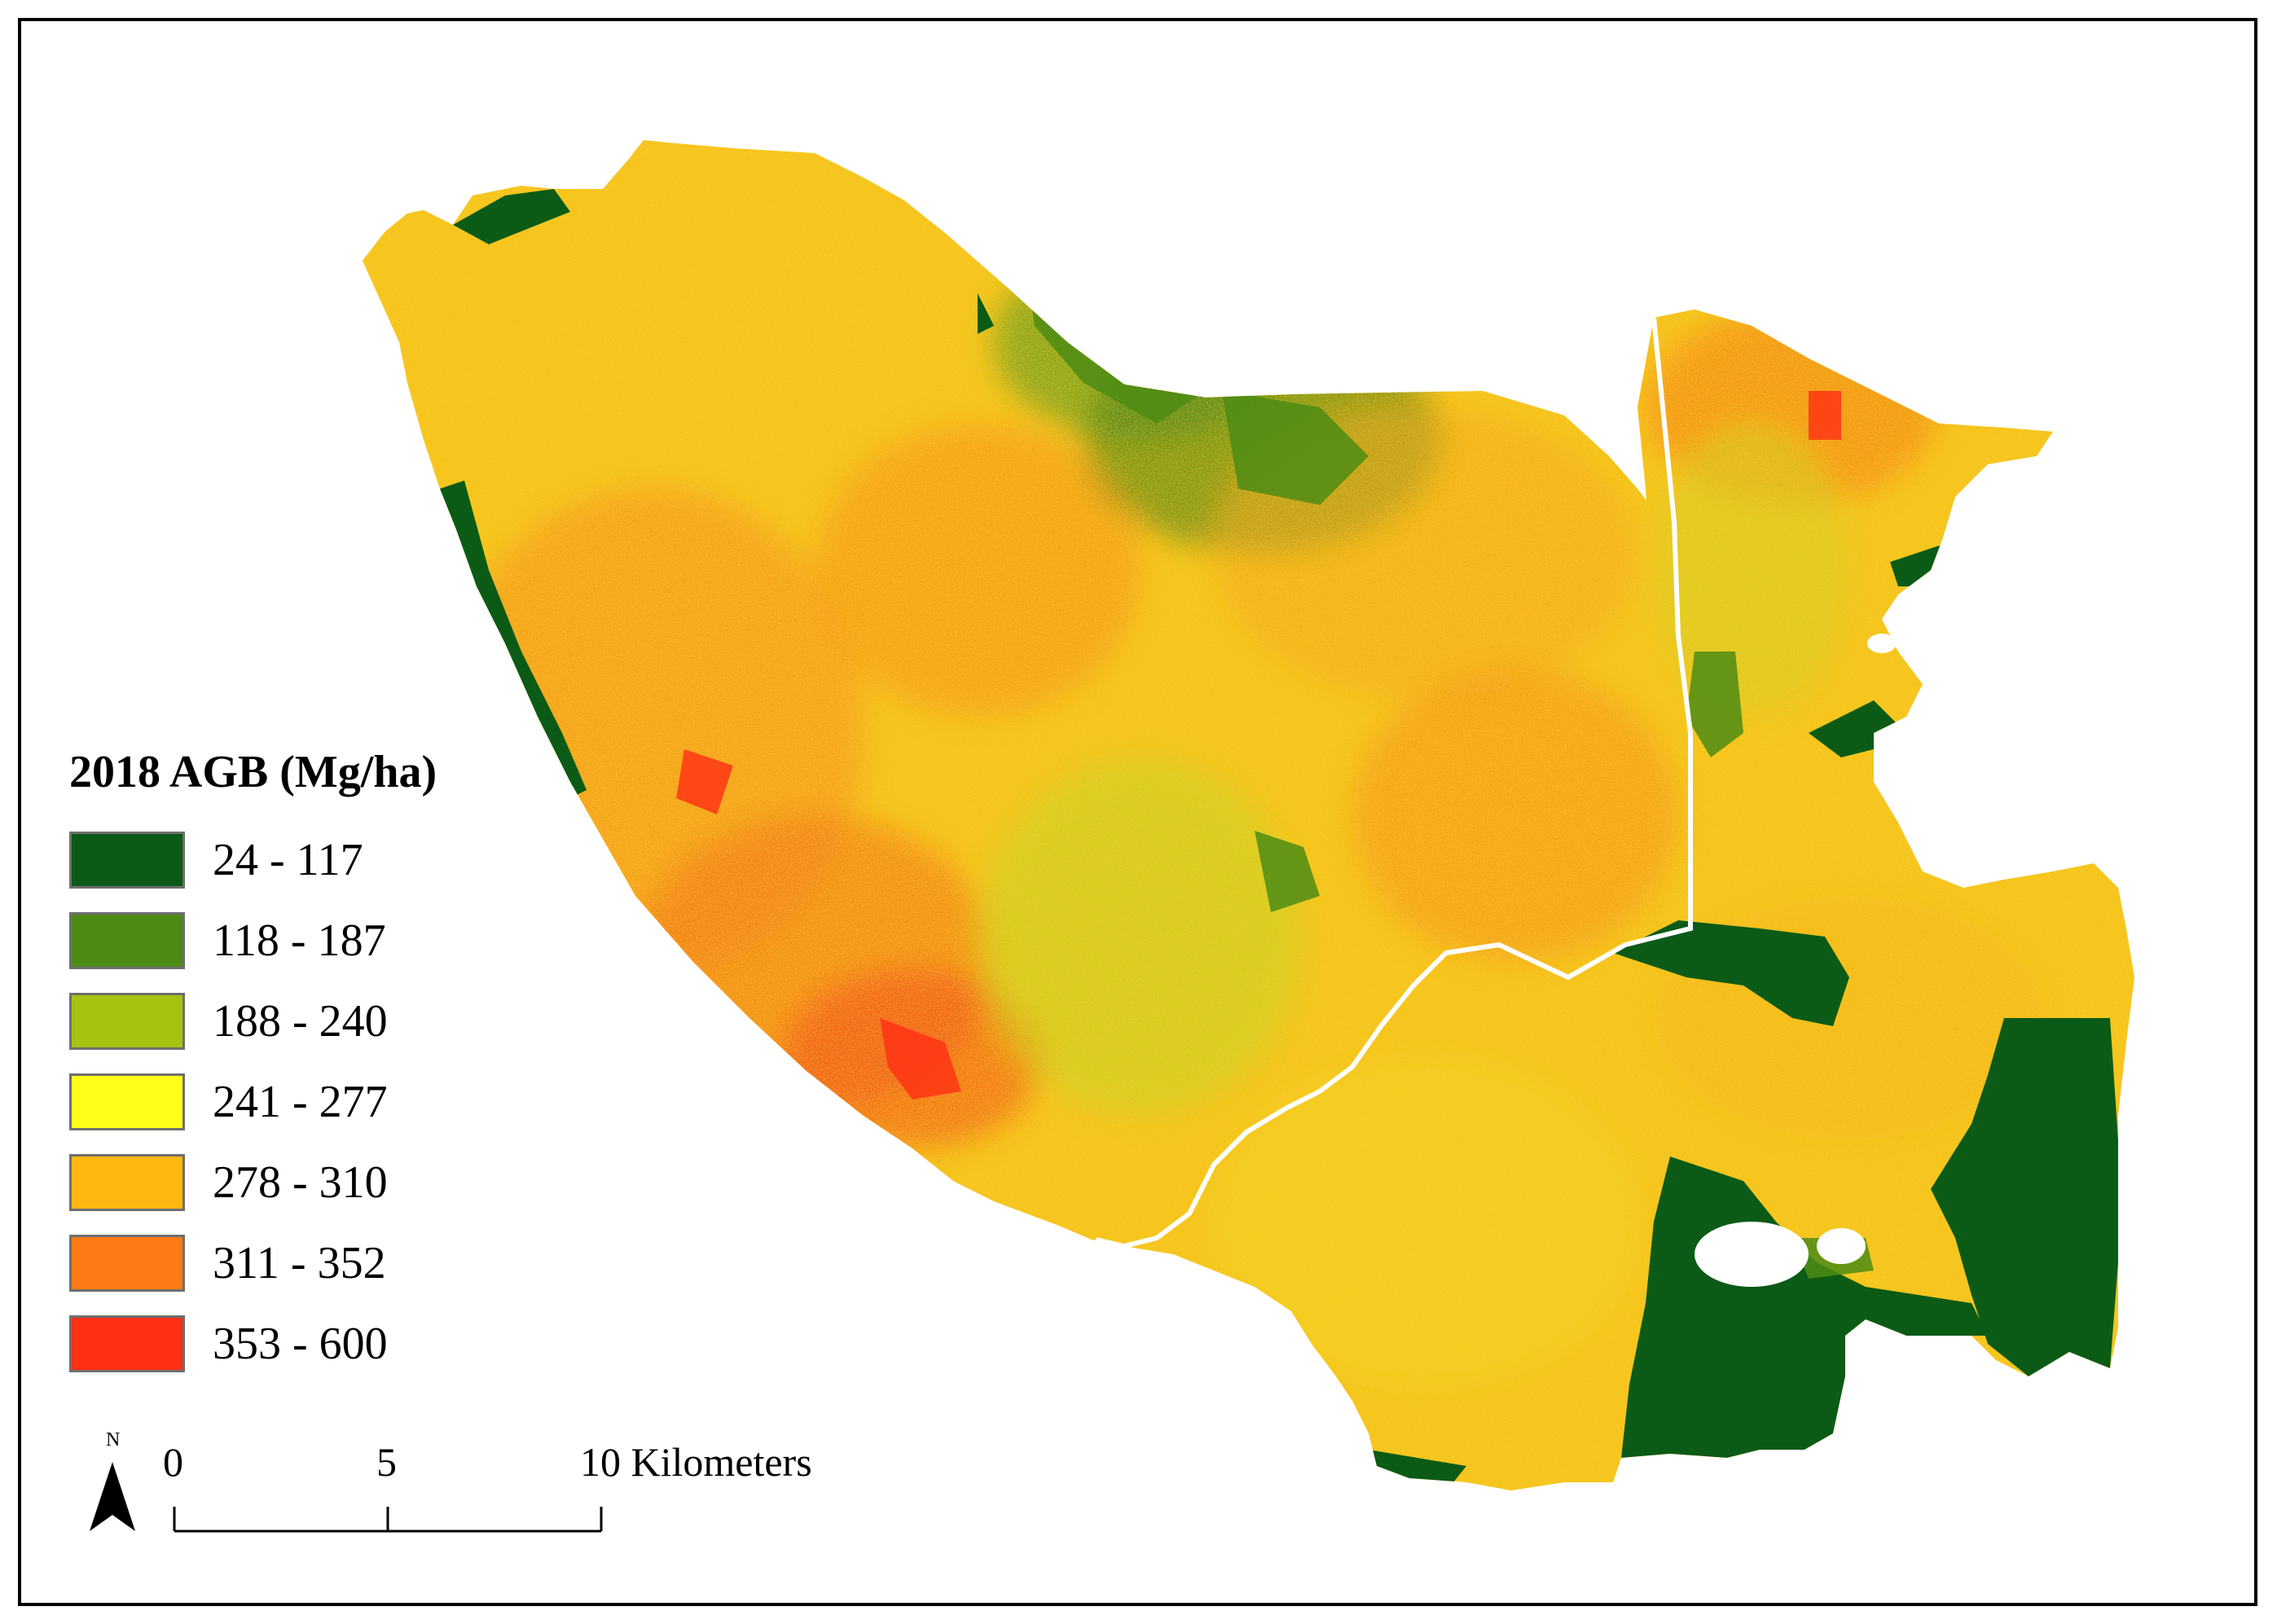 This screenshot has width=2277, height=1624. Describe the element at coordinates (300, 1343) in the screenshot. I see `legend-label: 353 - 600` at that location.